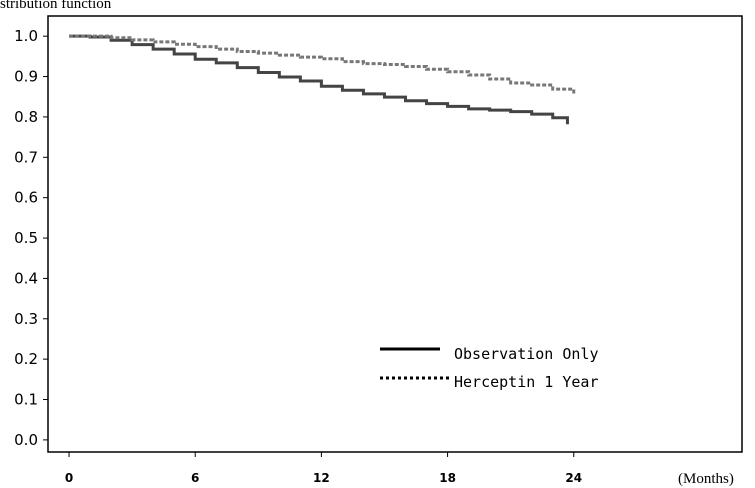  Describe the element at coordinates (26, 359) in the screenshot. I see `y-tick-label: 0.2` at that location.